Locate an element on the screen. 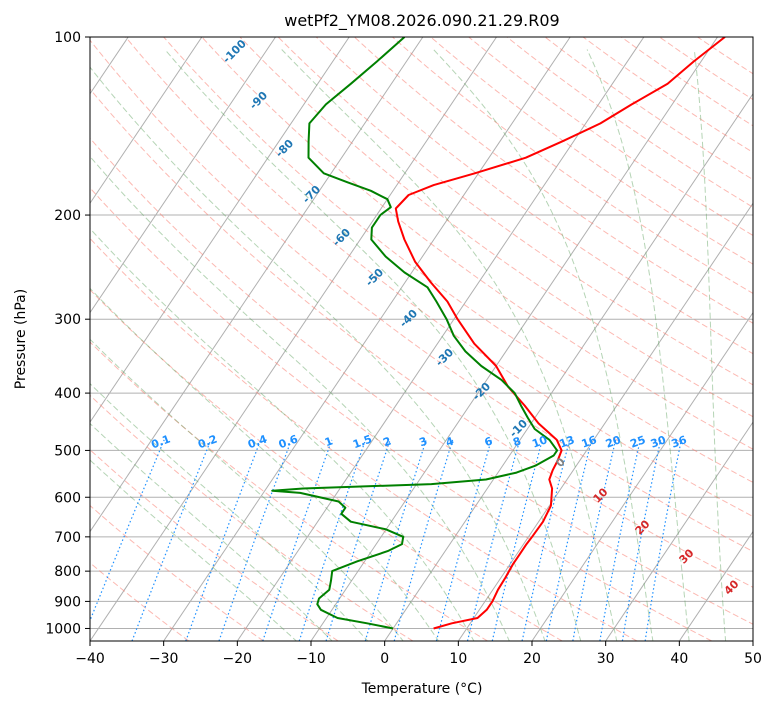  moist-adiabat--10 is located at coordinates (211, 531).